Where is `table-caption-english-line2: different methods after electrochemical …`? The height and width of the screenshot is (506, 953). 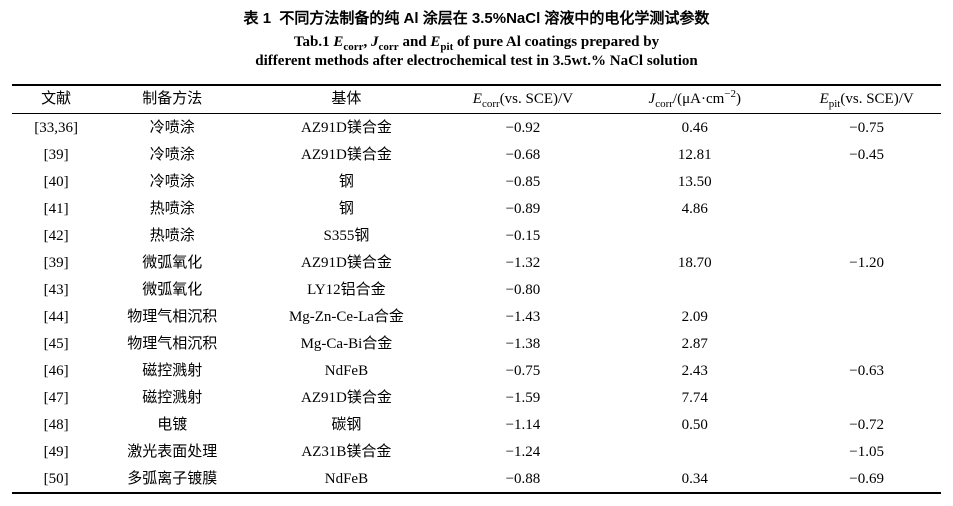 table-caption-english-line2: different methods after electrochemical … is located at coordinates (476, 61).